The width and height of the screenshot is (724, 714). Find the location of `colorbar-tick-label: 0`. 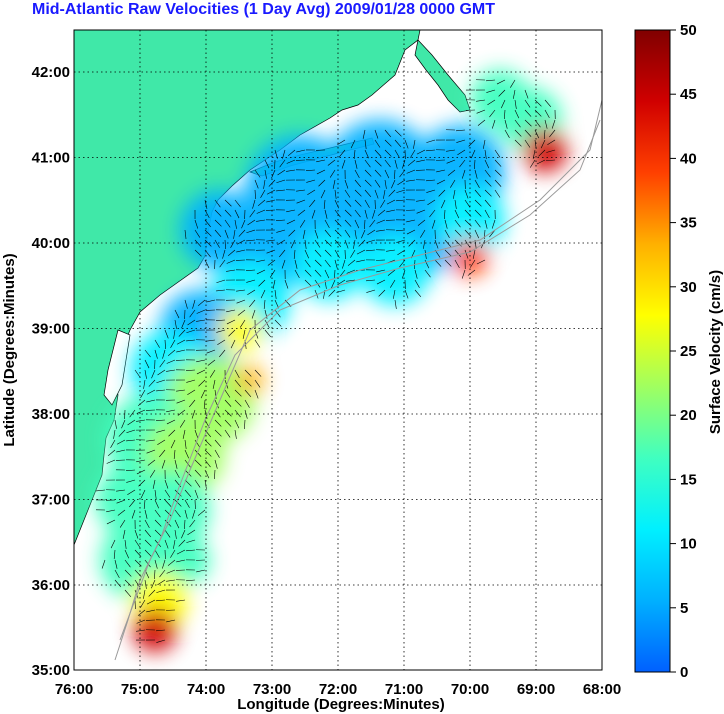

colorbar-tick-label: 0 is located at coordinates (684, 672).